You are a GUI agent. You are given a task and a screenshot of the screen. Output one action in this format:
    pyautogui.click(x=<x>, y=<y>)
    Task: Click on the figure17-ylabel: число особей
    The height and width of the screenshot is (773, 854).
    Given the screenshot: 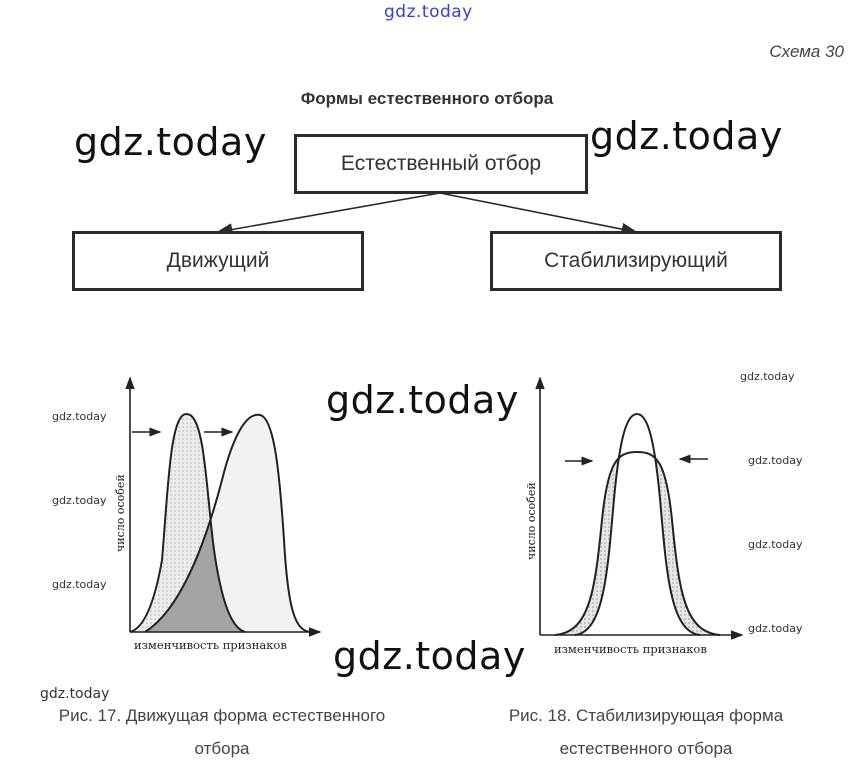 What is the action you would take?
    pyautogui.click(x=120, y=513)
    